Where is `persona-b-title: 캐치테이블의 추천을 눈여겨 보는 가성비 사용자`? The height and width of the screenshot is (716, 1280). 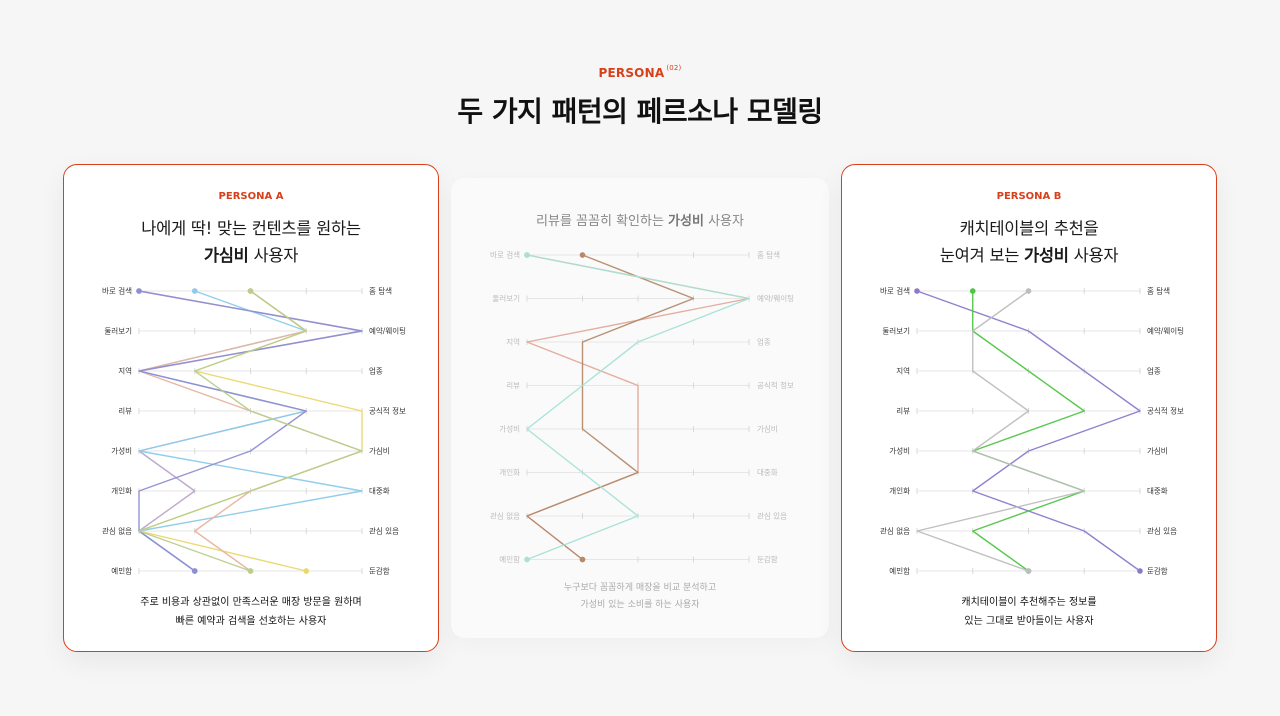 persona-b-title: 캐치테이블의 추천을 눈여겨 보는 가성비 사용자 is located at coordinates (1029, 242).